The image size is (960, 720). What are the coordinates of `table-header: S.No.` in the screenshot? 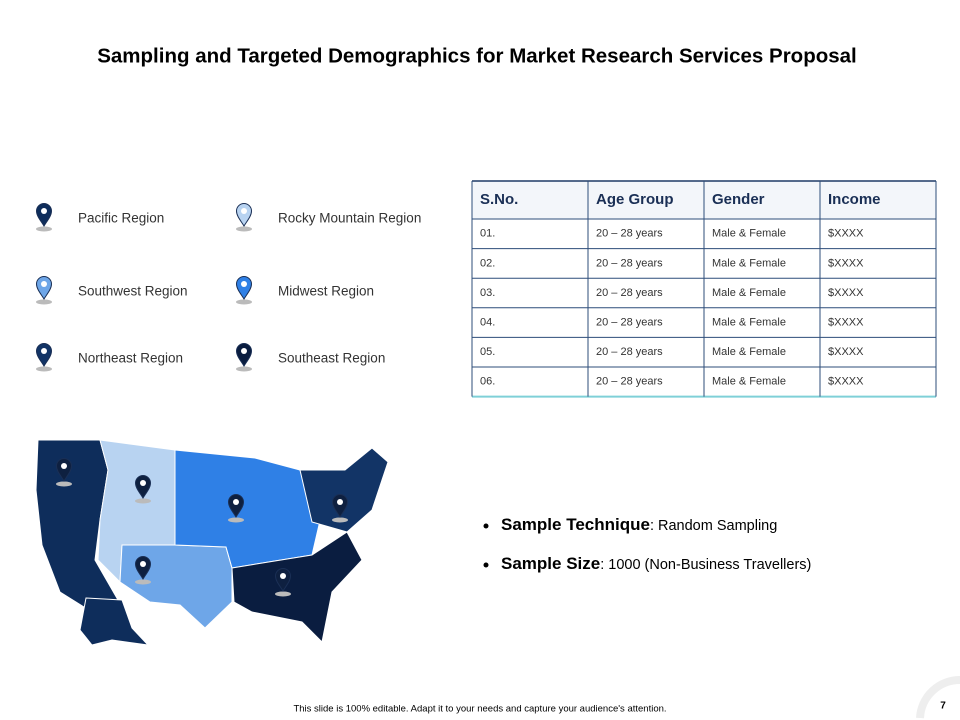 It's located at (499, 199).